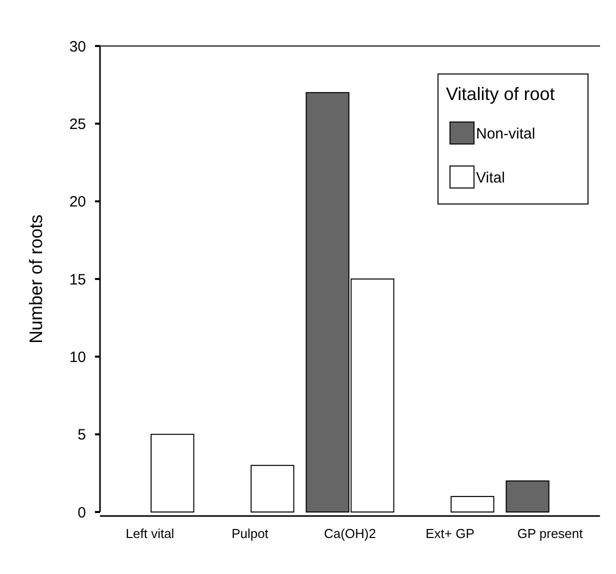  Describe the element at coordinates (250, 533) in the screenshot. I see `x-tick-label: Pulpot` at that location.